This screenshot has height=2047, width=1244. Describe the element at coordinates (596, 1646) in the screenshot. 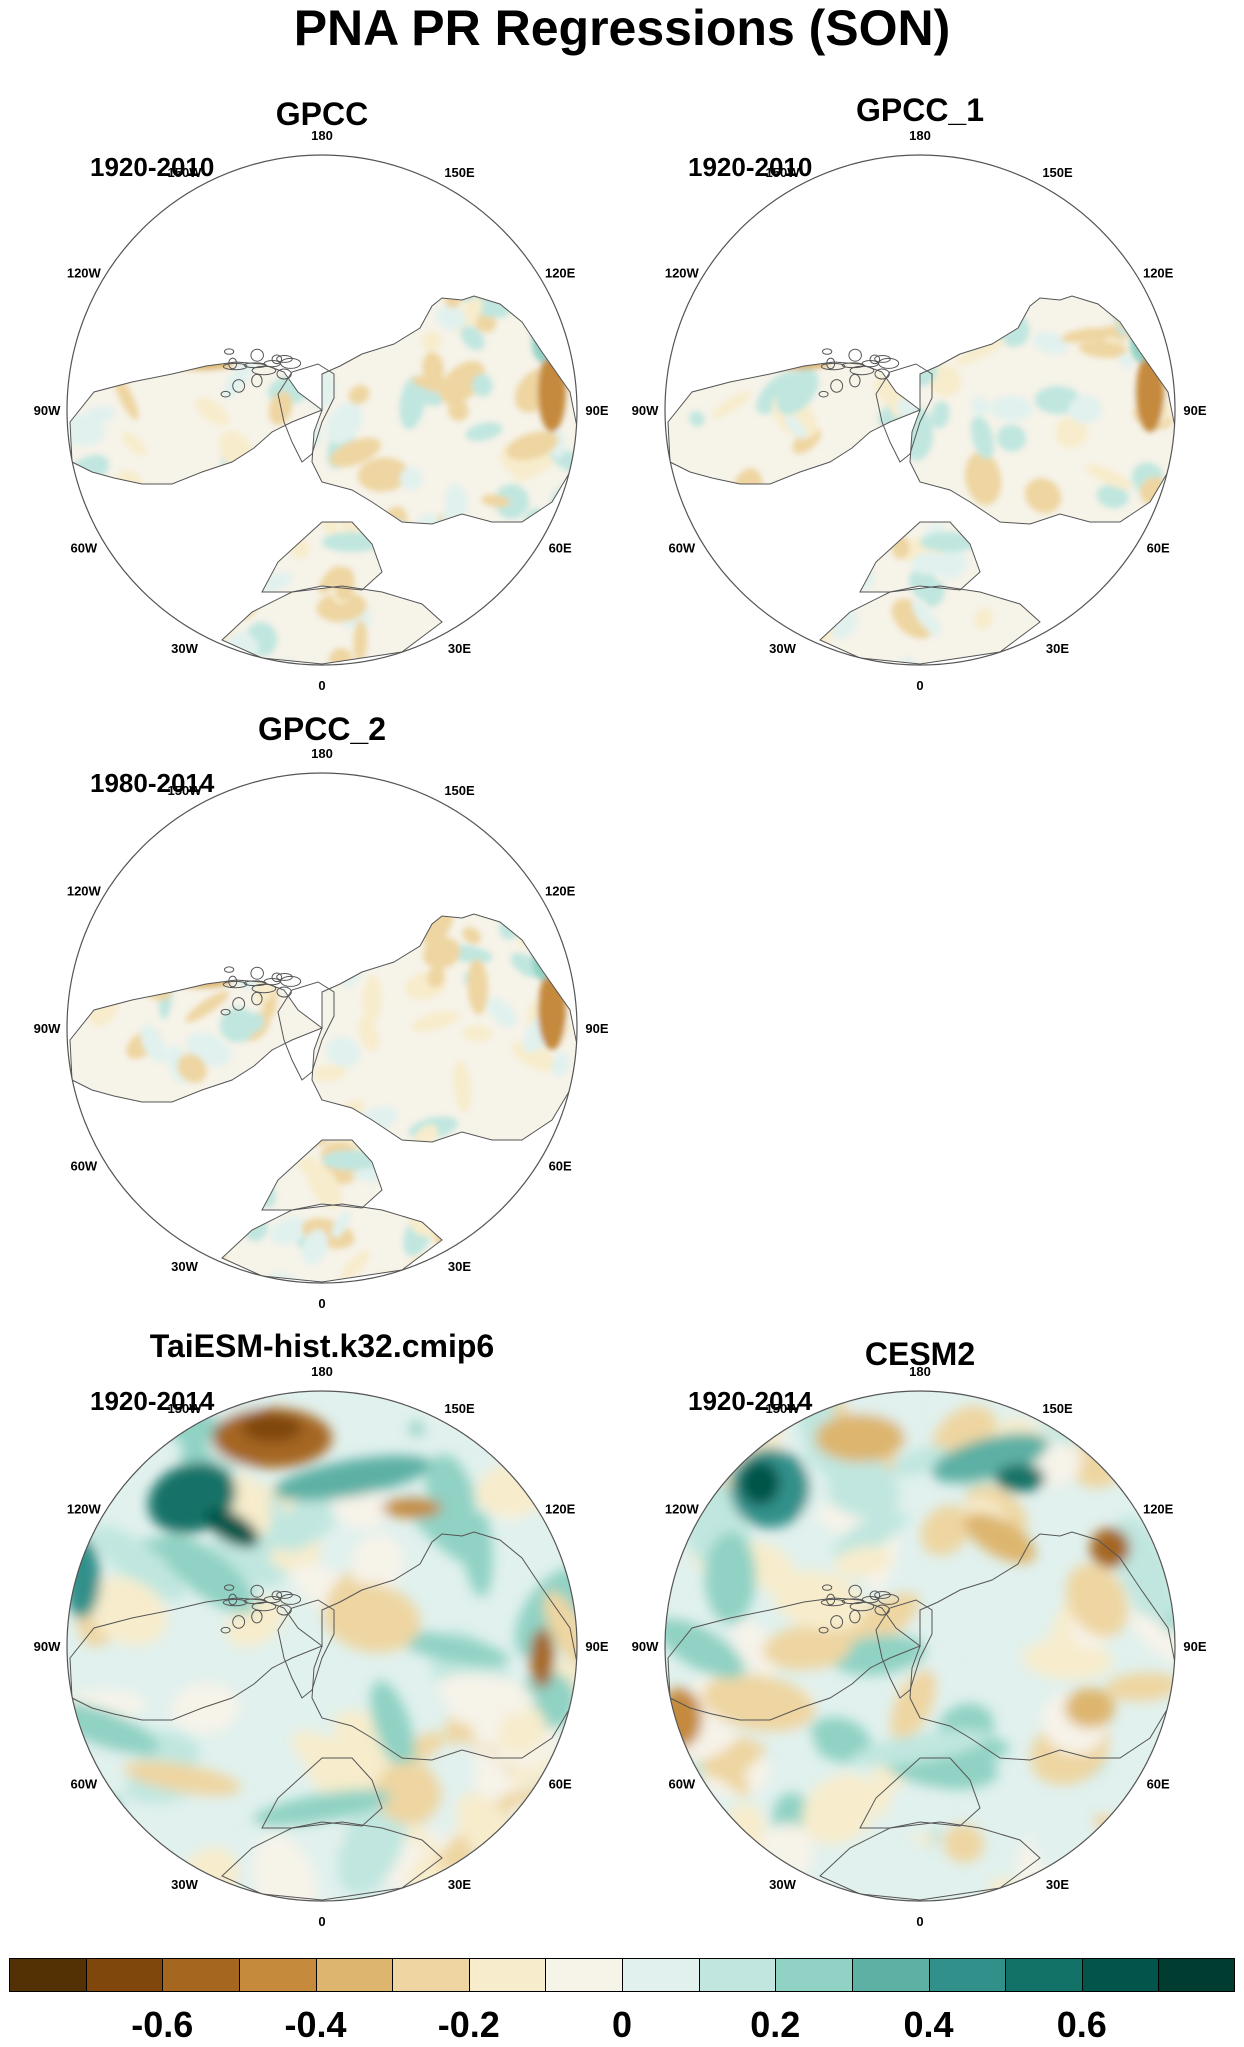

I see `longitude-label: 90E` at that location.